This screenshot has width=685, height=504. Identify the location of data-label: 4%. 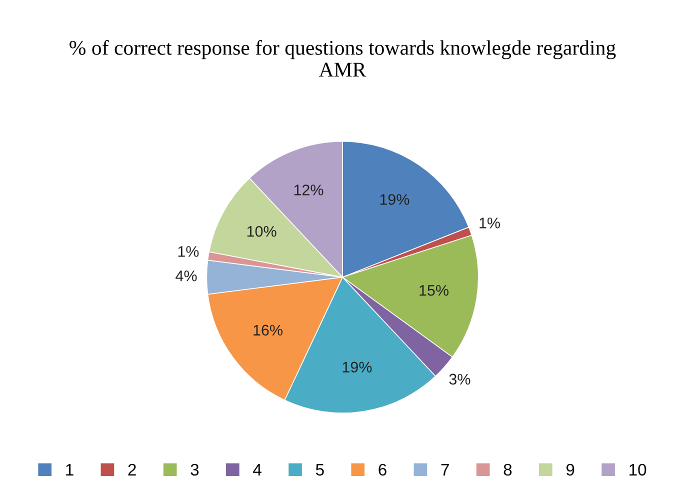
(186, 276).